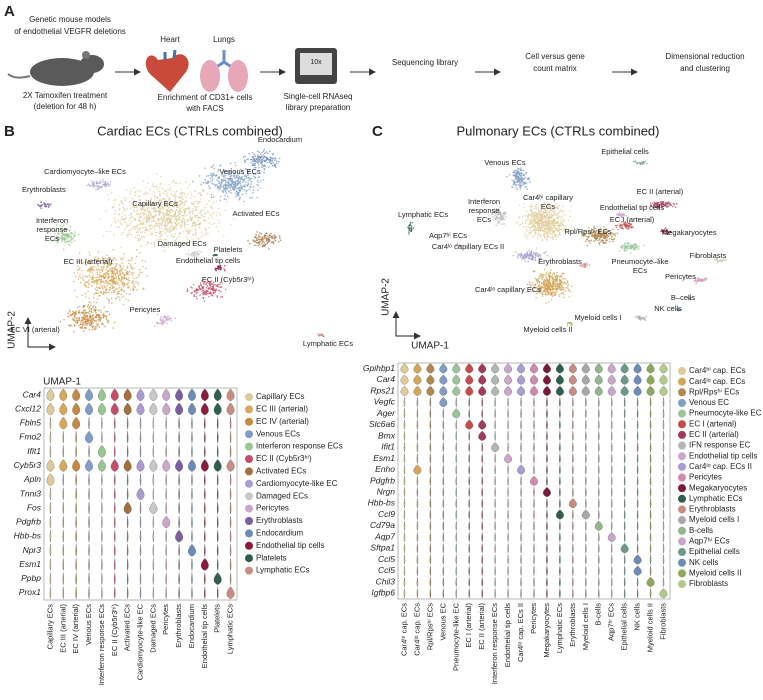 This screenshot has width=763, height=700. What do you see at coordinates (318, 107) in the screenshot?
I see `step-label: library preparation` at bounding box center [318, 107].